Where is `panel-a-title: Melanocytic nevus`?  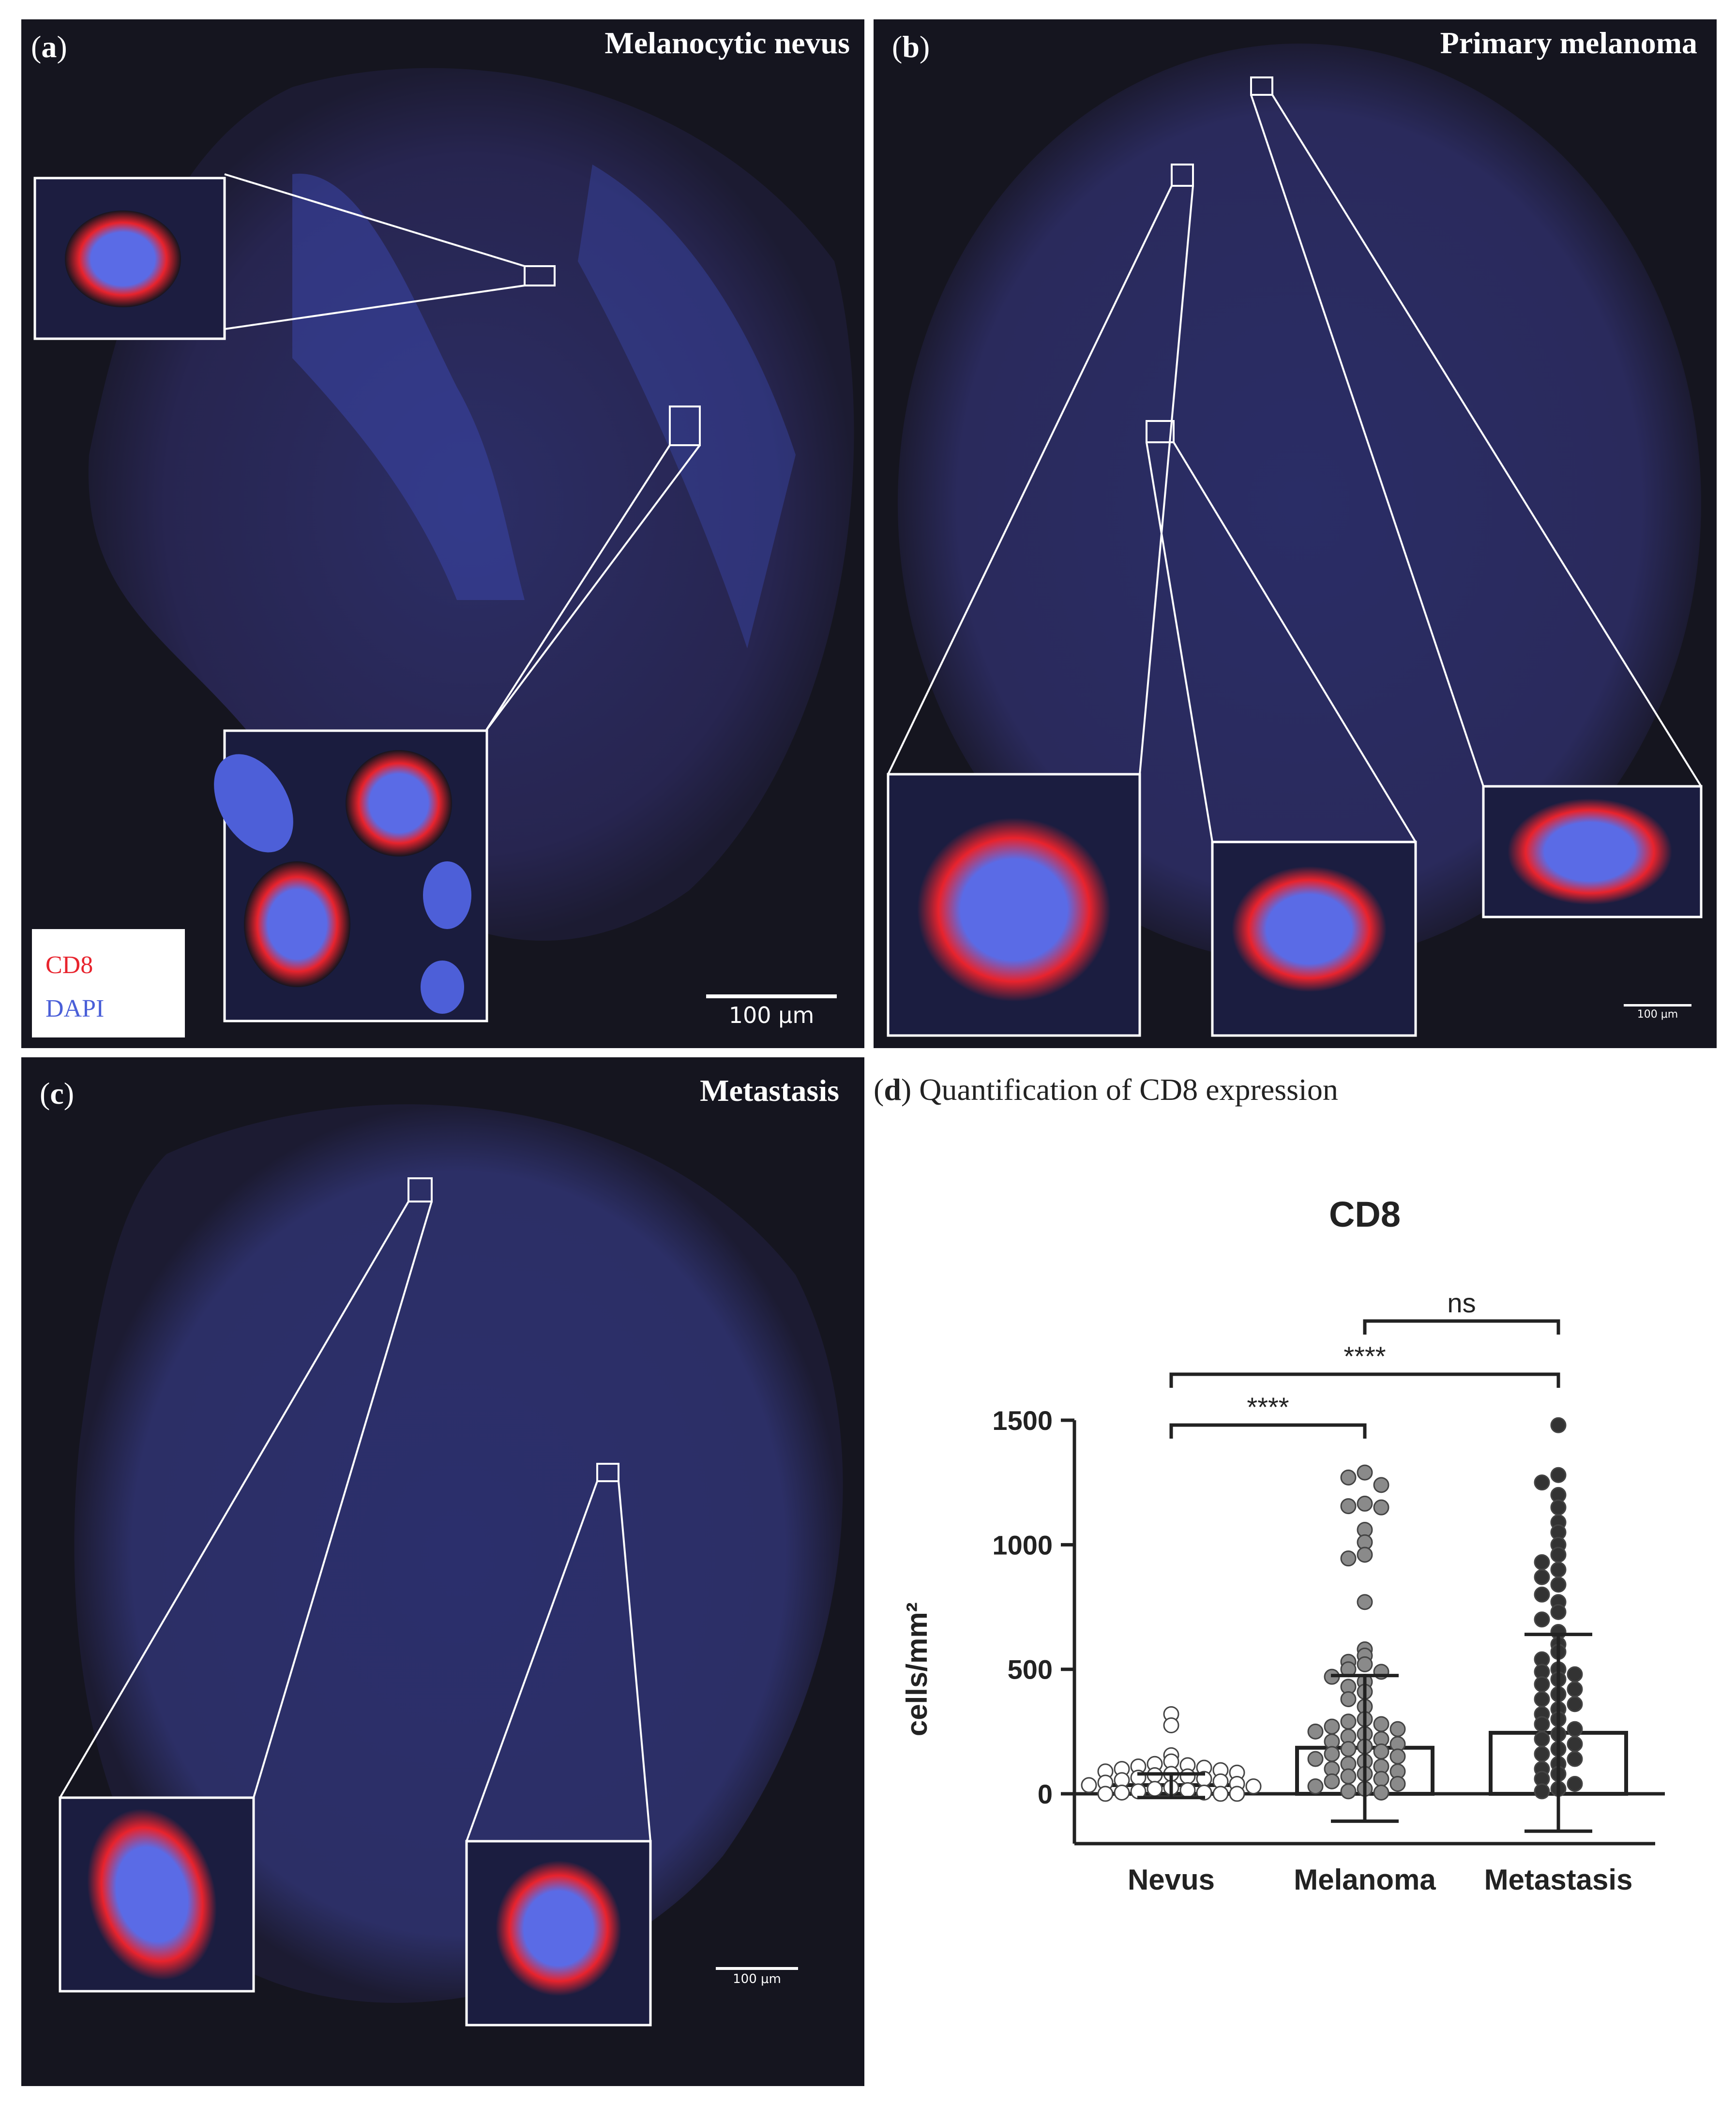 panel-a-title: Melanocytic nevus is located at coordinates (727, 43).